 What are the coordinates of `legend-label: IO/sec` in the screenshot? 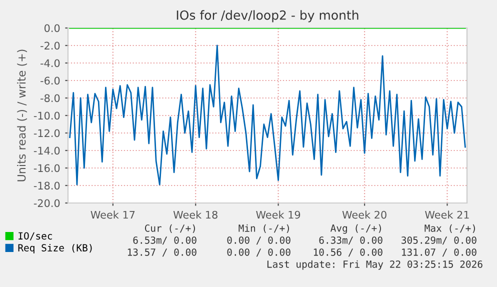 It's located at (35, 236).